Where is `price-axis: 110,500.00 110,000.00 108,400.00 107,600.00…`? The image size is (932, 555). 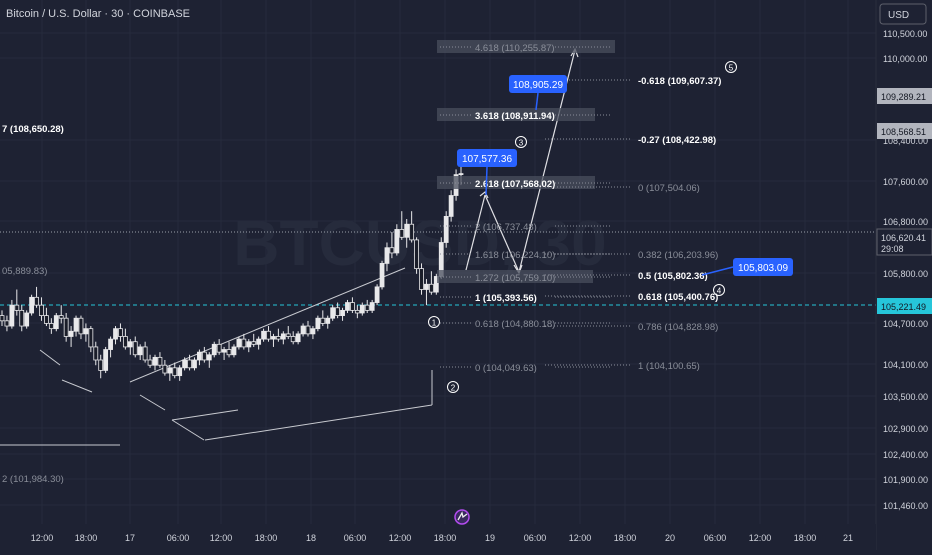 price-axis: 110,500.00 110,000.00 108,400.00 107,600.00… is located at coordinates (903, 275).